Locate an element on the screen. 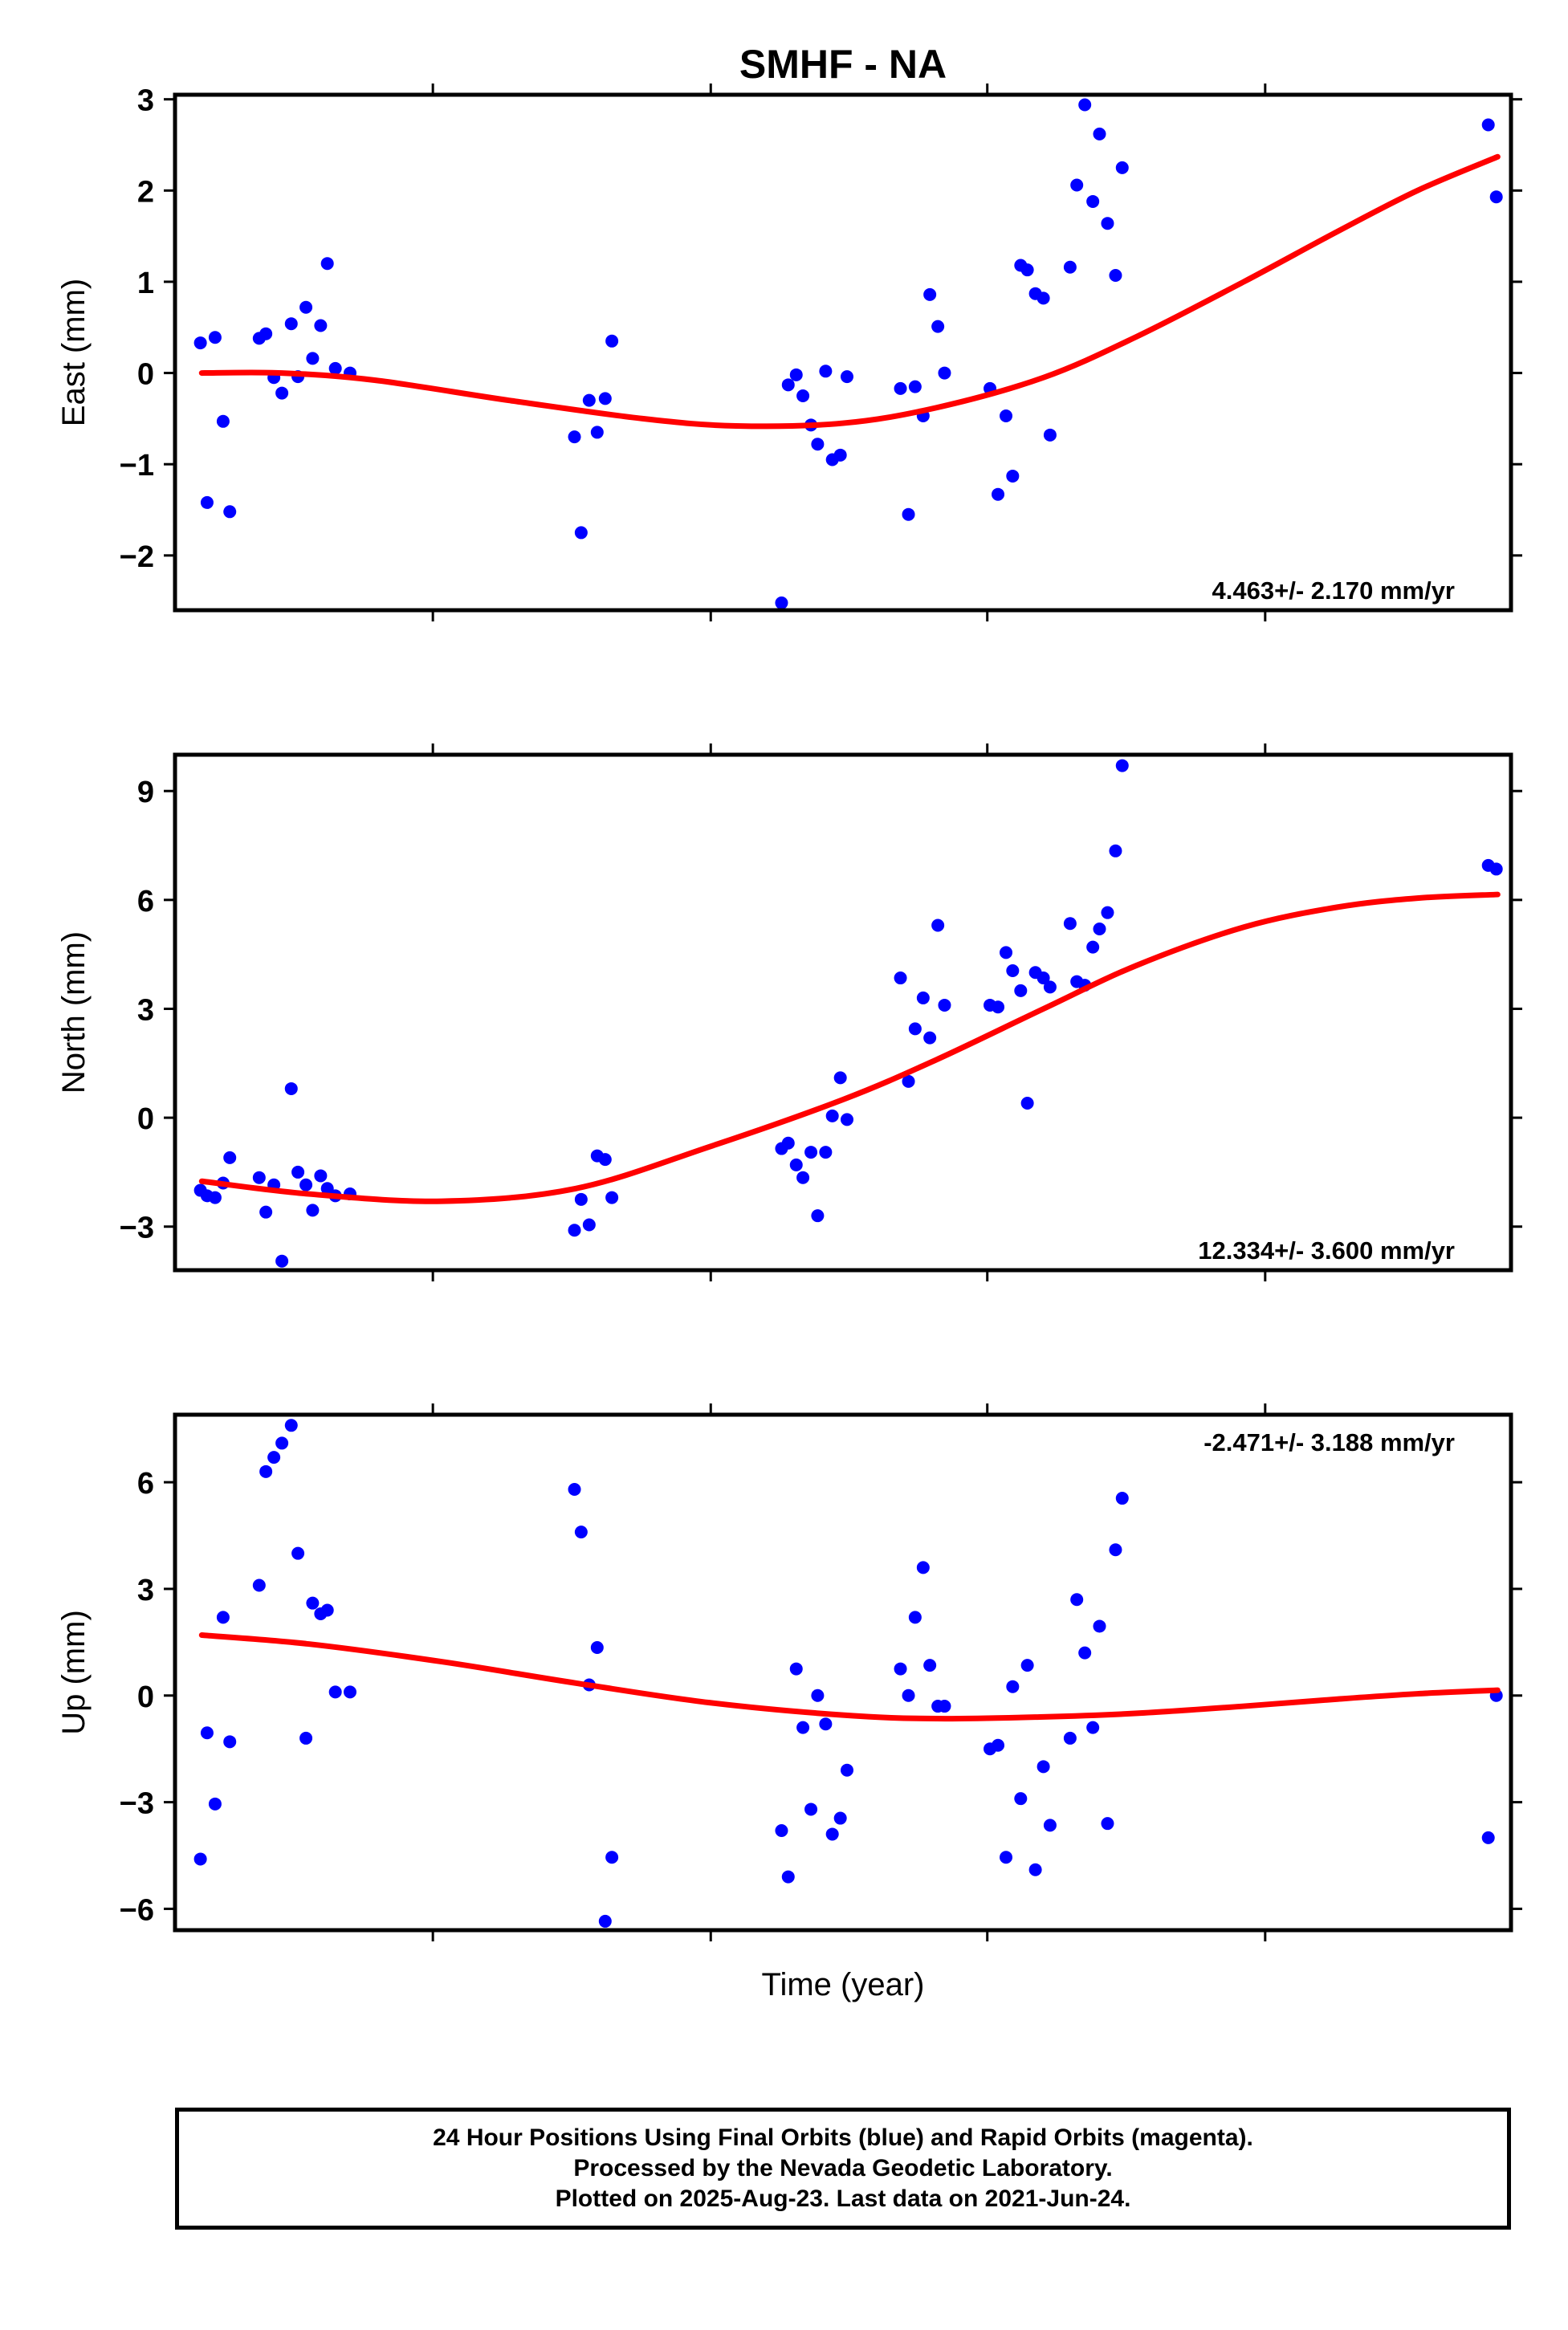 The image size is (1568, 2330). y-tick-label: −1 is located at coordinates (137, 466).